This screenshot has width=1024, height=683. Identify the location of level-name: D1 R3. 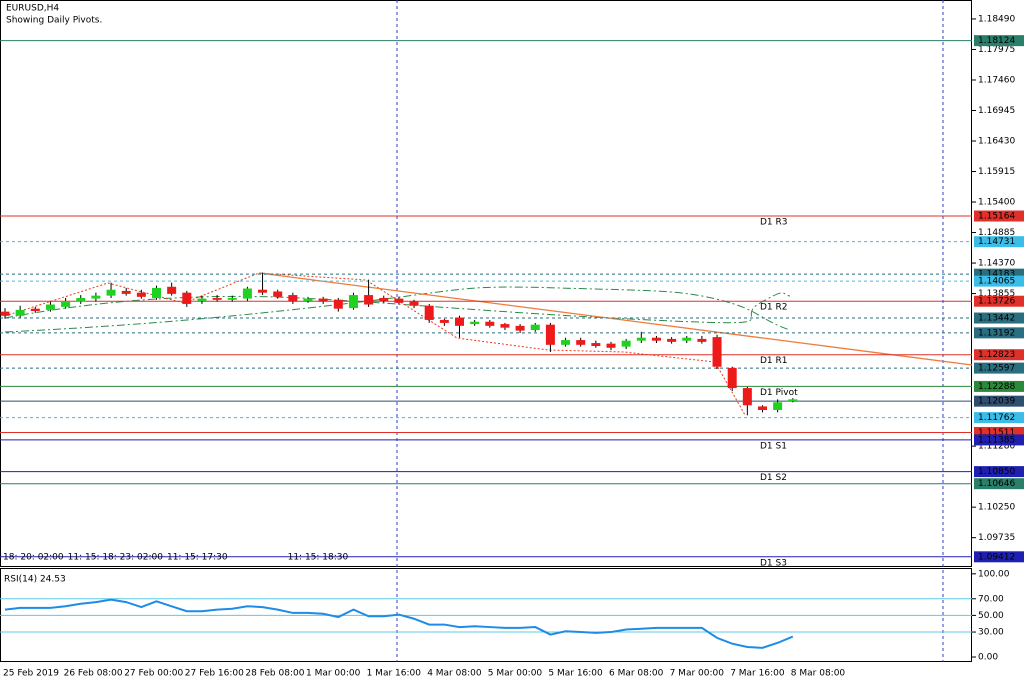
(774, 223).